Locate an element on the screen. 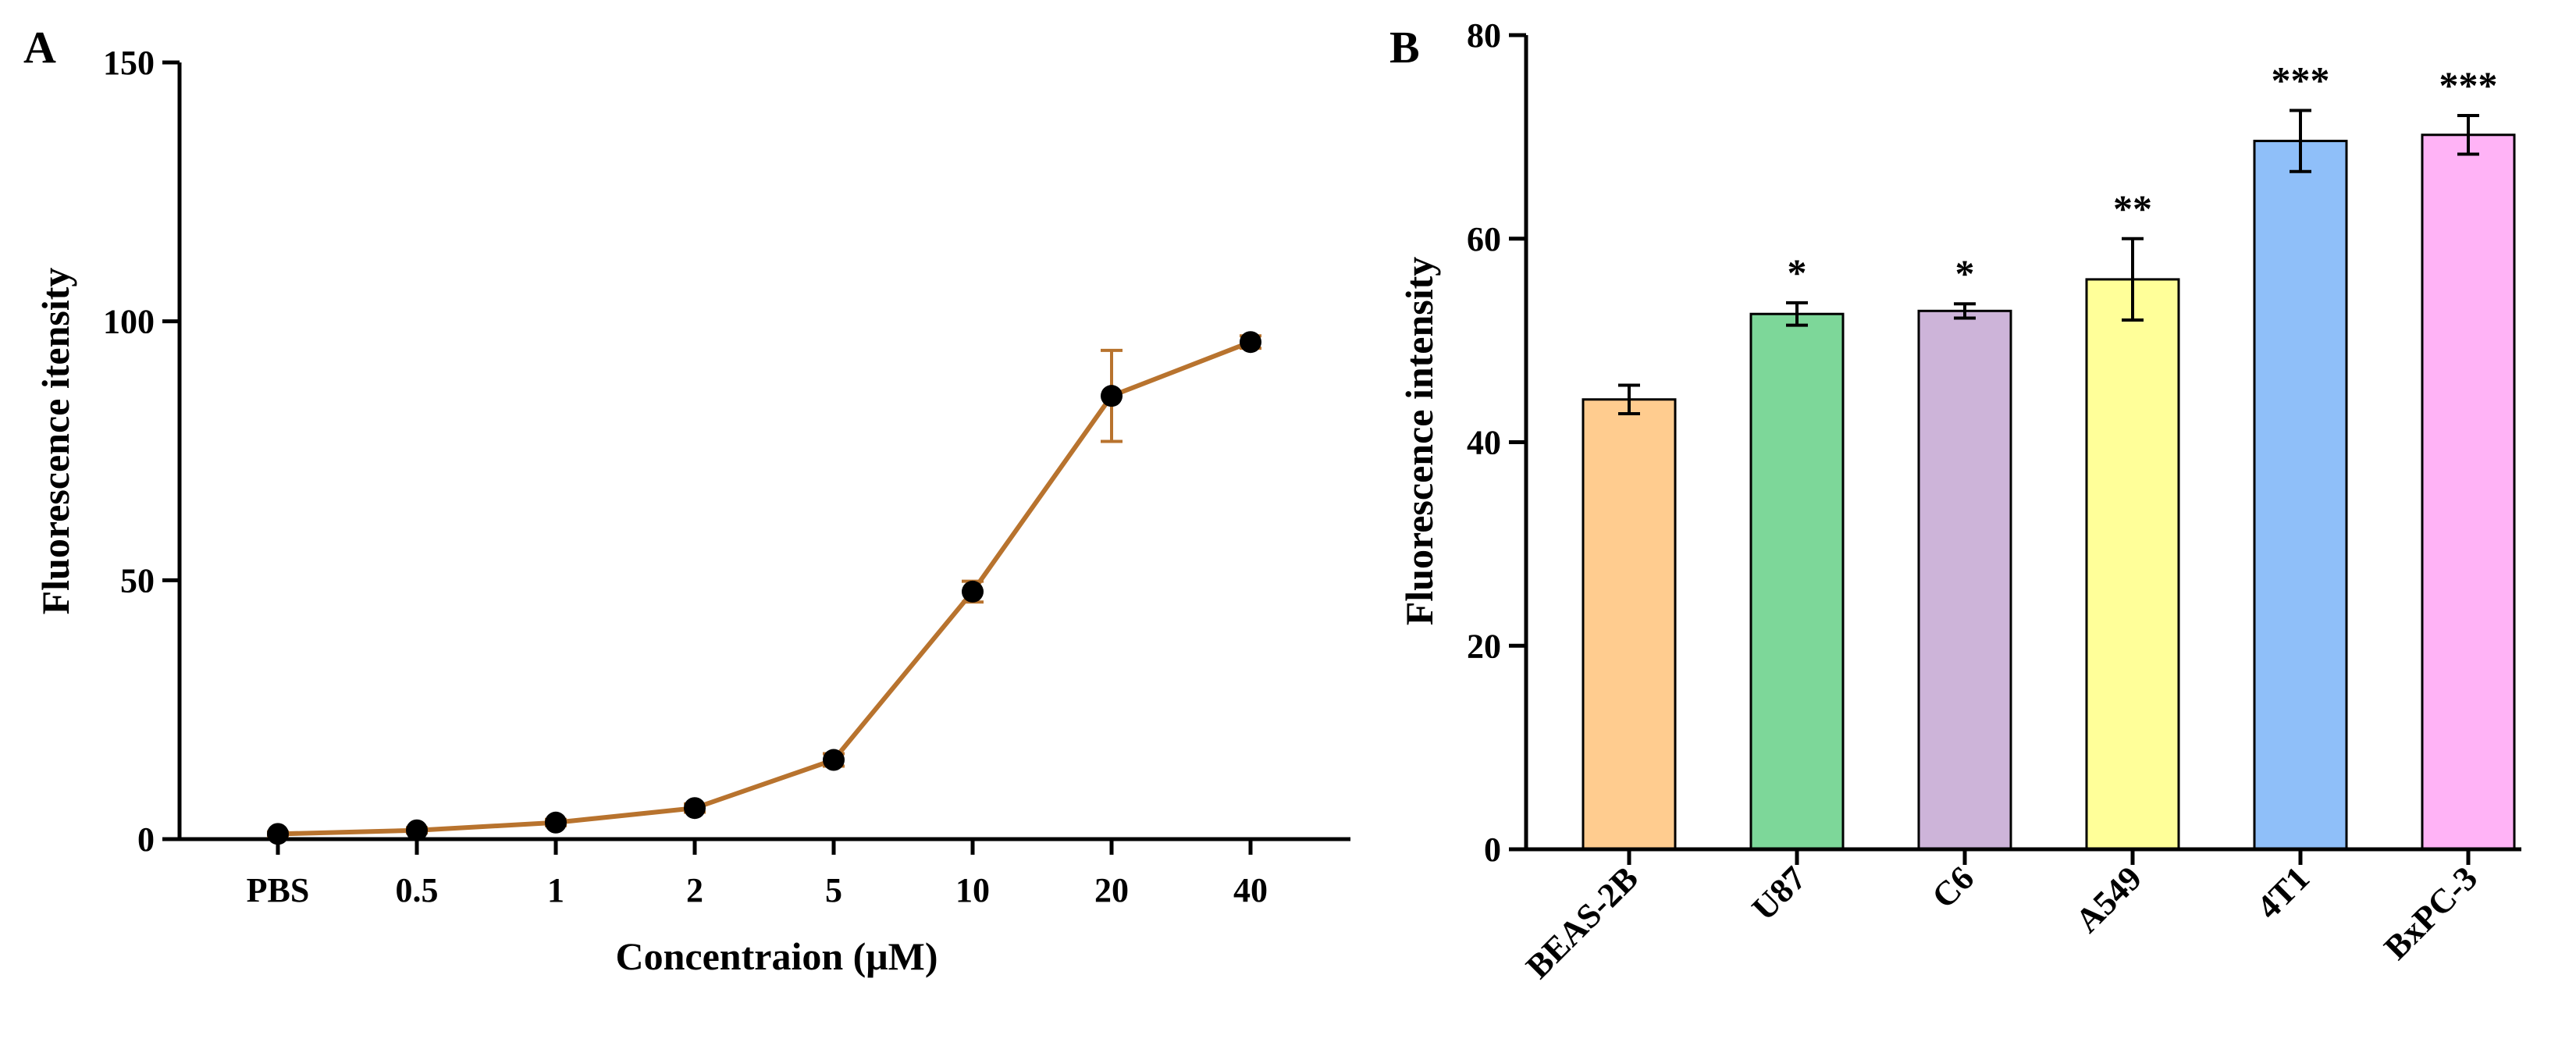 This screenshot has height=1053, width=2576. chart-a-ytick-label: 150 is located at coordinates (129, 63).